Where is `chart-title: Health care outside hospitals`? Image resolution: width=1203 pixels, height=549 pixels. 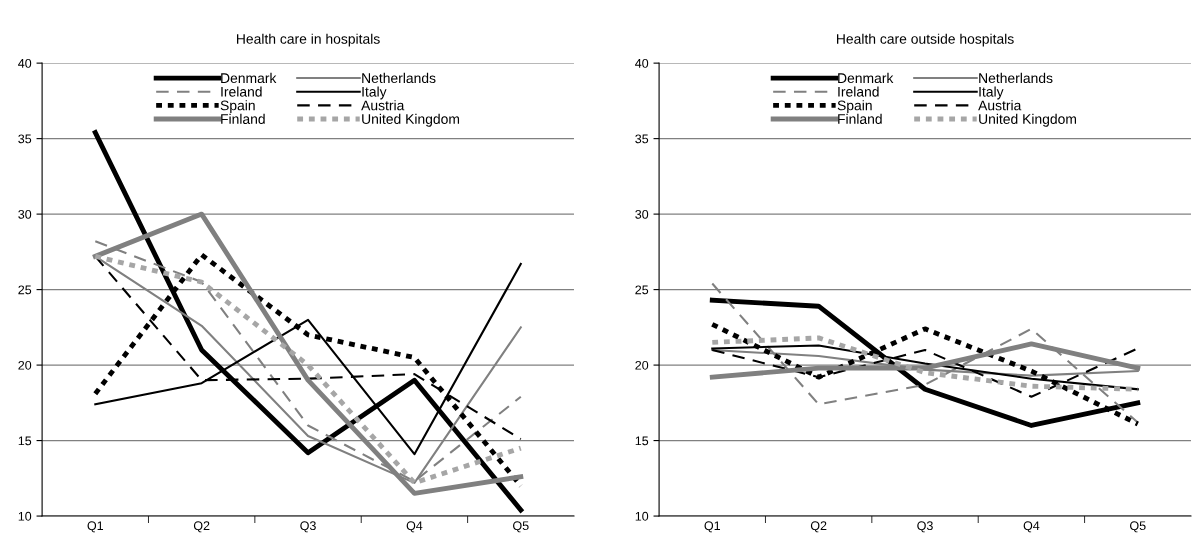 chart-title: Health care outside hospitals is located at coordinates (925, 40).